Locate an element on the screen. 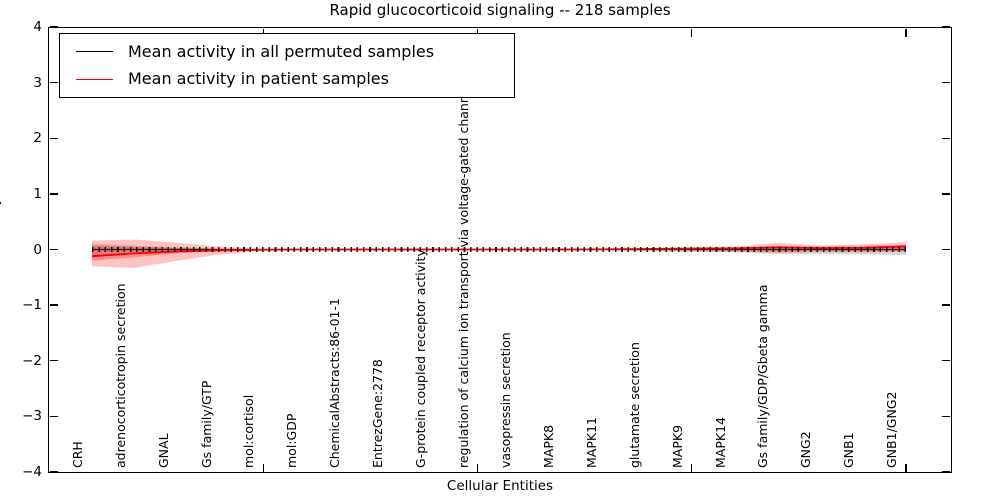  x-entity-label: G-protein coupled receptor activity is located at coordinates (420, 358).